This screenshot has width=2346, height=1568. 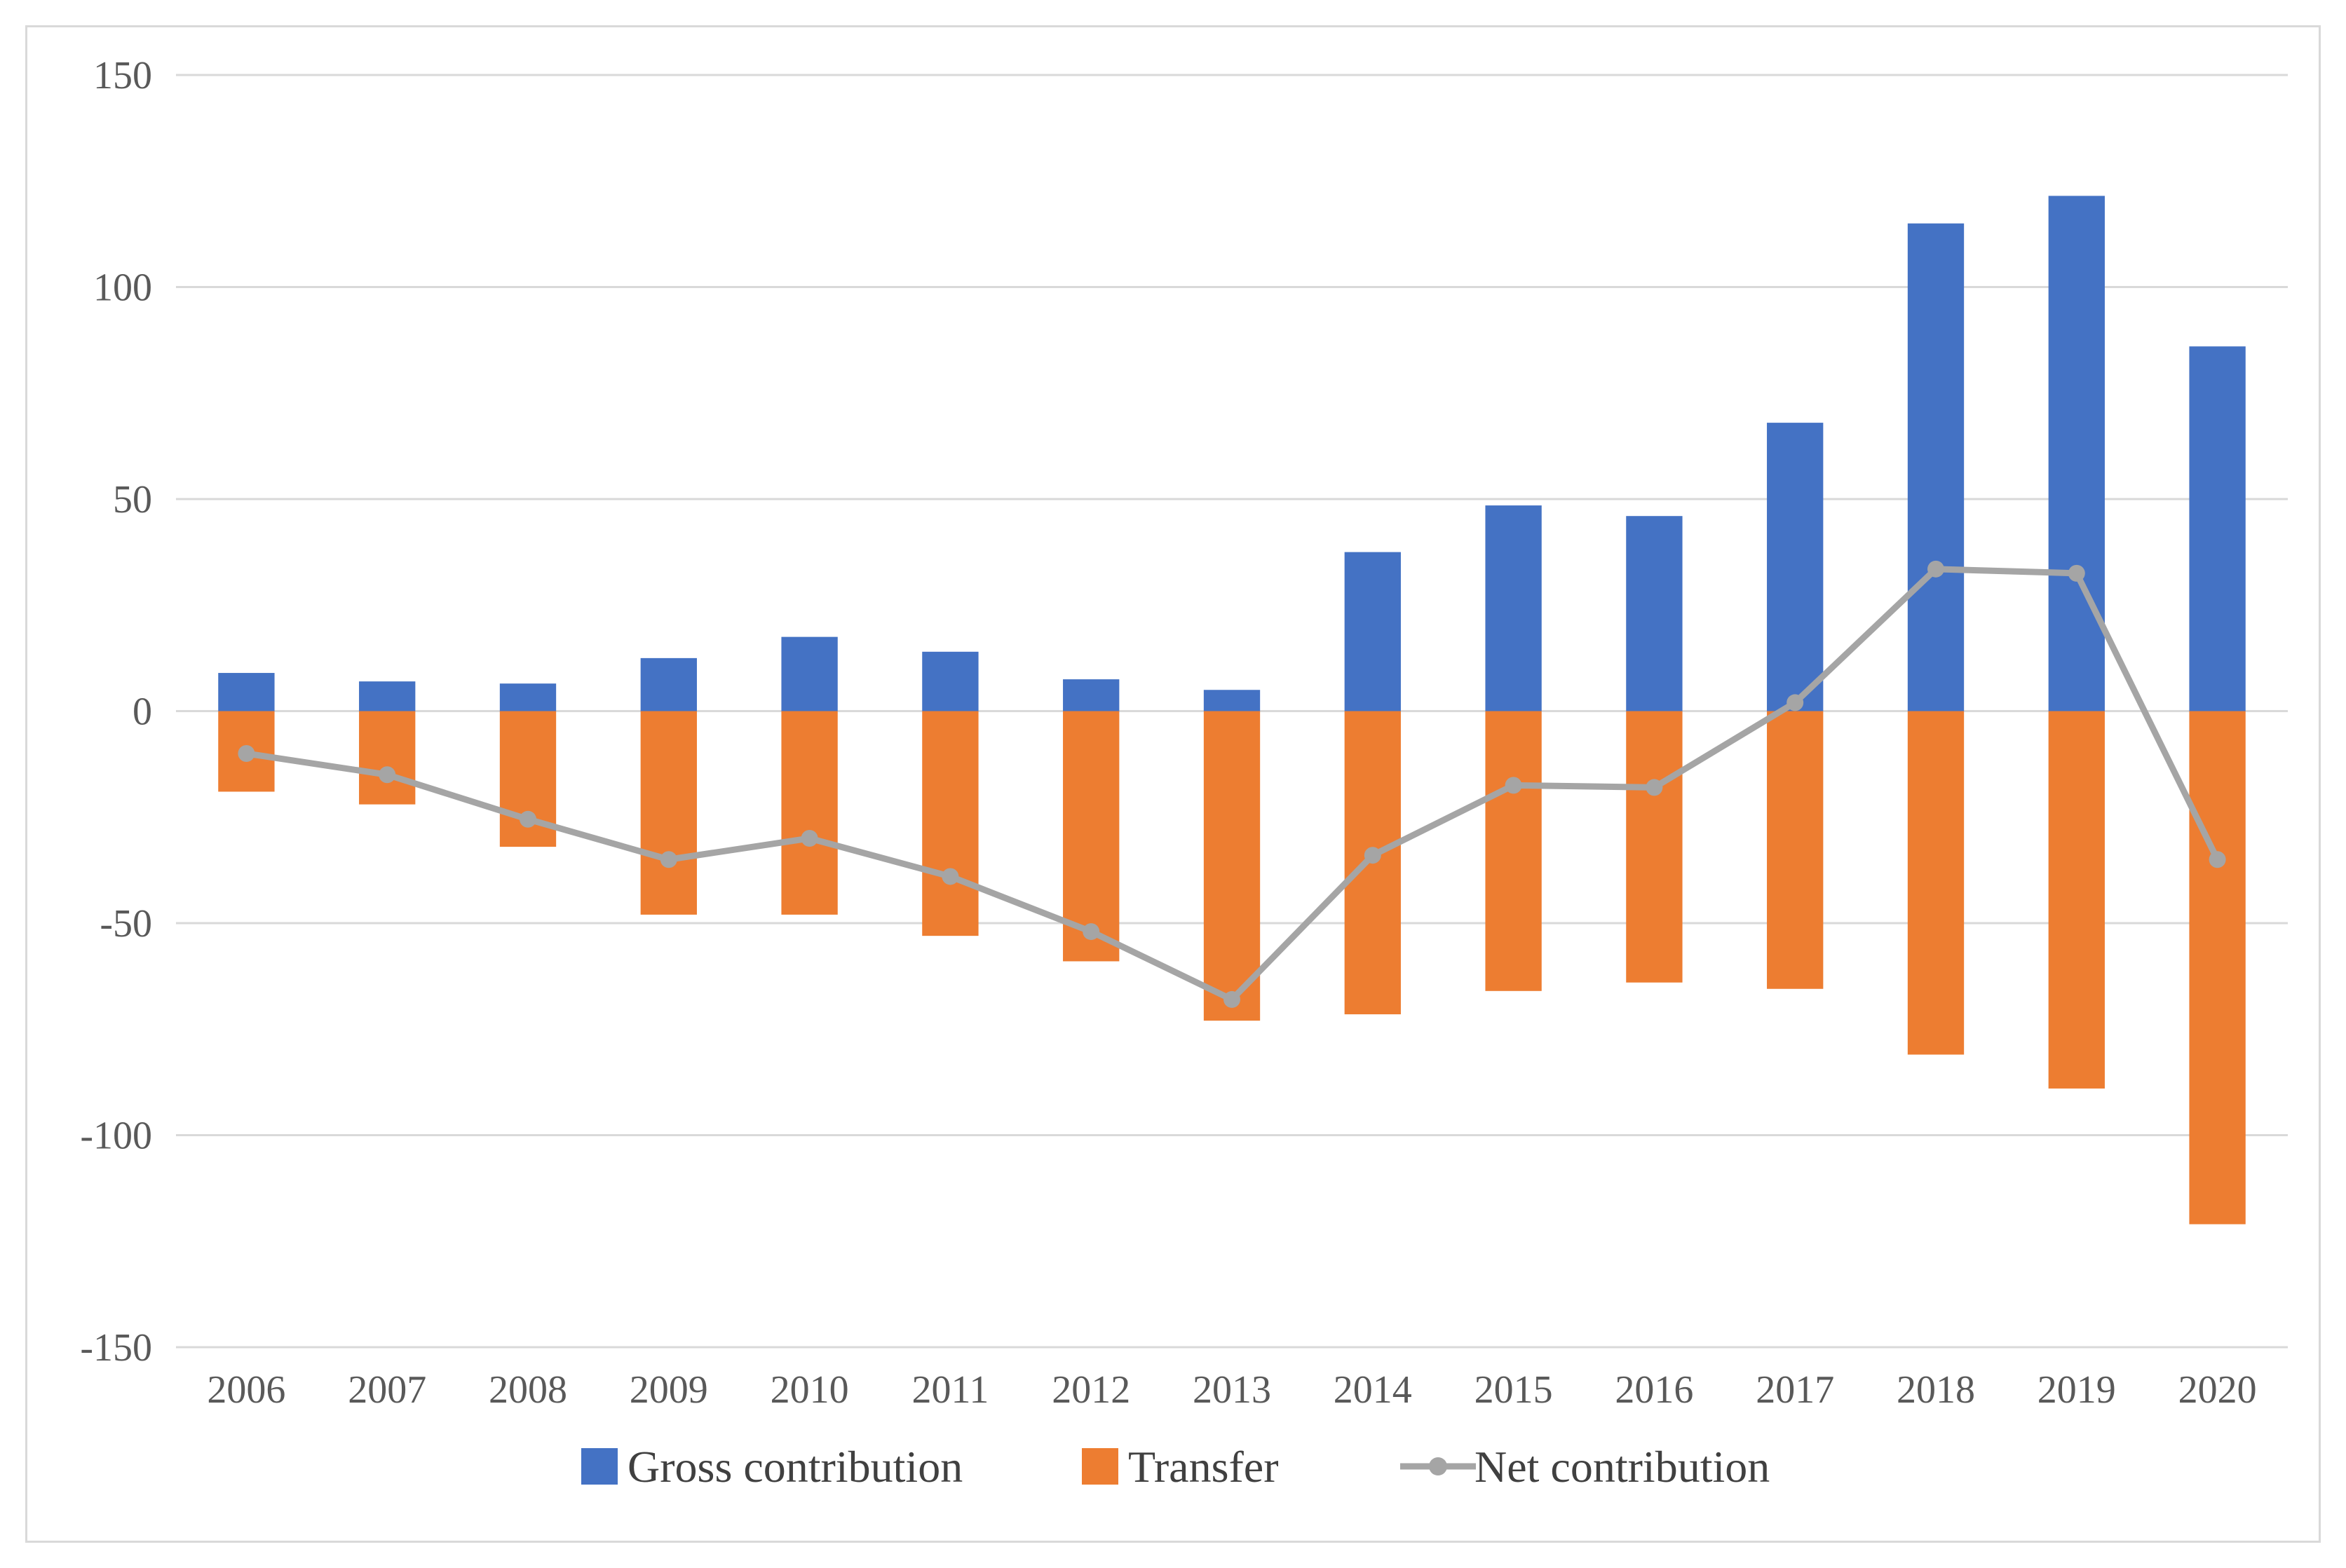 What do you see at coordinates (116, 712) in the screenshot?
I see `y-axis-tick-labels: 150 100 50 0 -50 -100 -150` at bounding box center [116, 712].